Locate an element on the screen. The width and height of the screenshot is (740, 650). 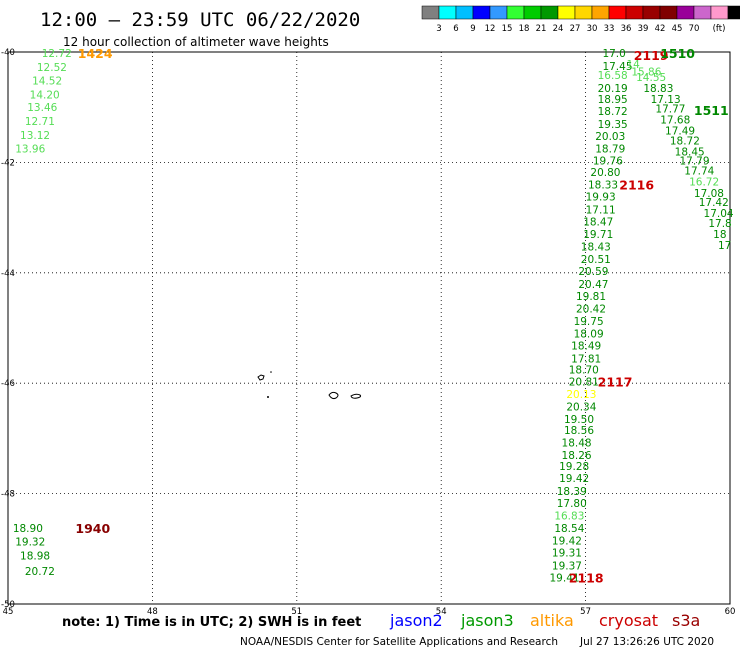
wave-height-label: 13.12 is located at coordinates (35, 136).